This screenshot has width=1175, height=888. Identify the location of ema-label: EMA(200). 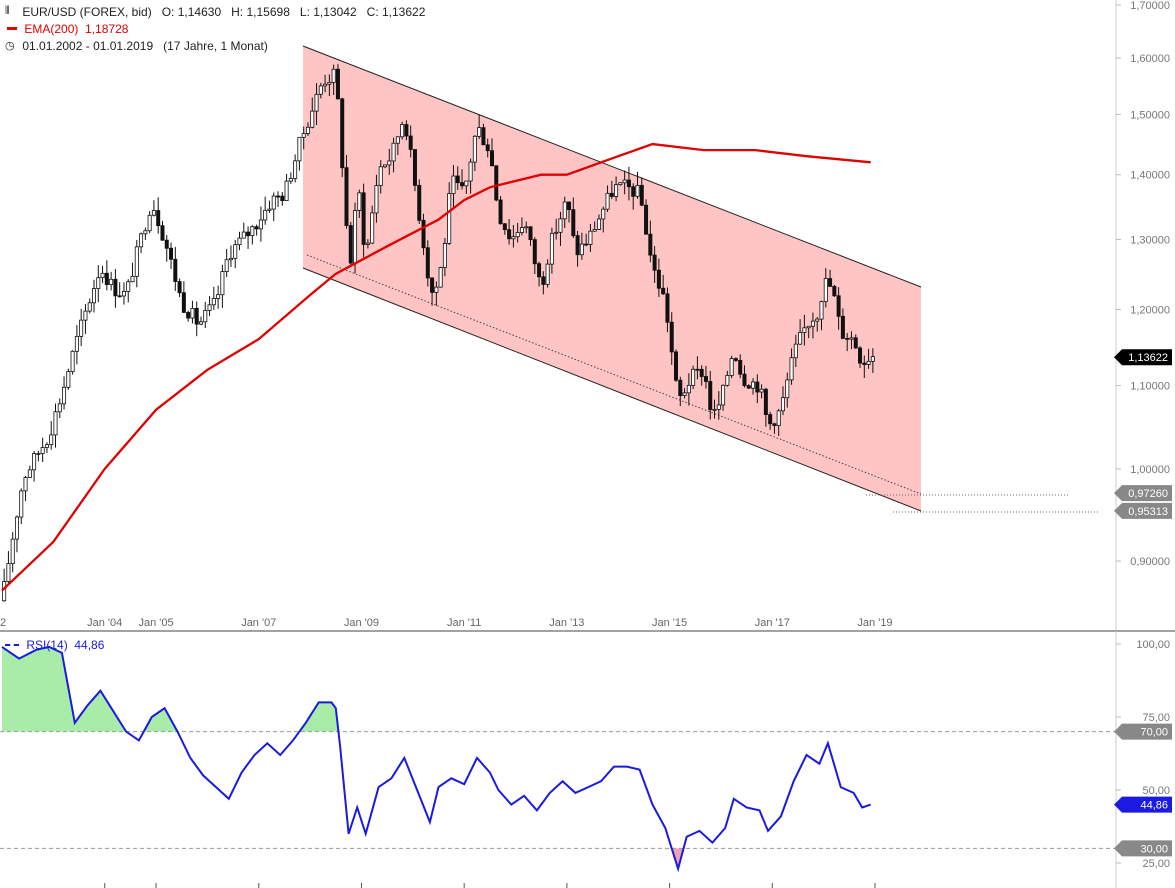
(51, 28).